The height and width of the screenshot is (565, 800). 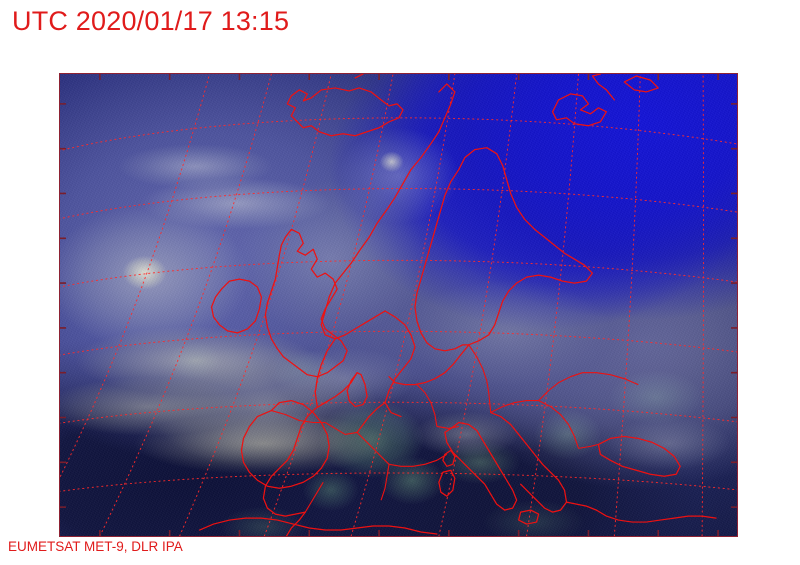 I want to click on utc-timestamp-label: UTC 2020/01/17 13:15, so click(x=151, y=21).